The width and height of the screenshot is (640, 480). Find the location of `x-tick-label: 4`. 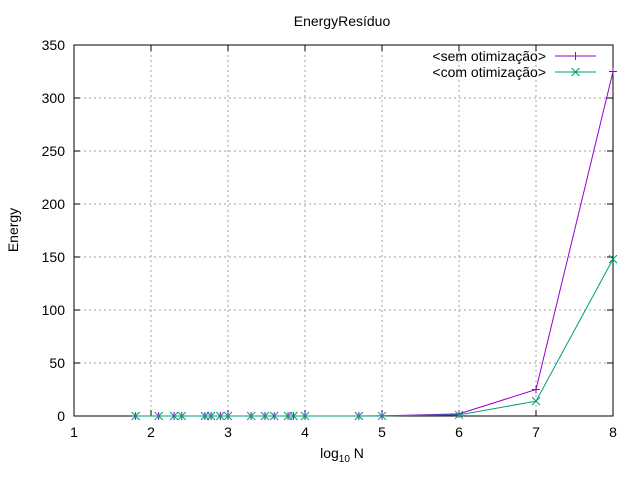

x-tick-label: 4 is located at coordinates (305, 432).